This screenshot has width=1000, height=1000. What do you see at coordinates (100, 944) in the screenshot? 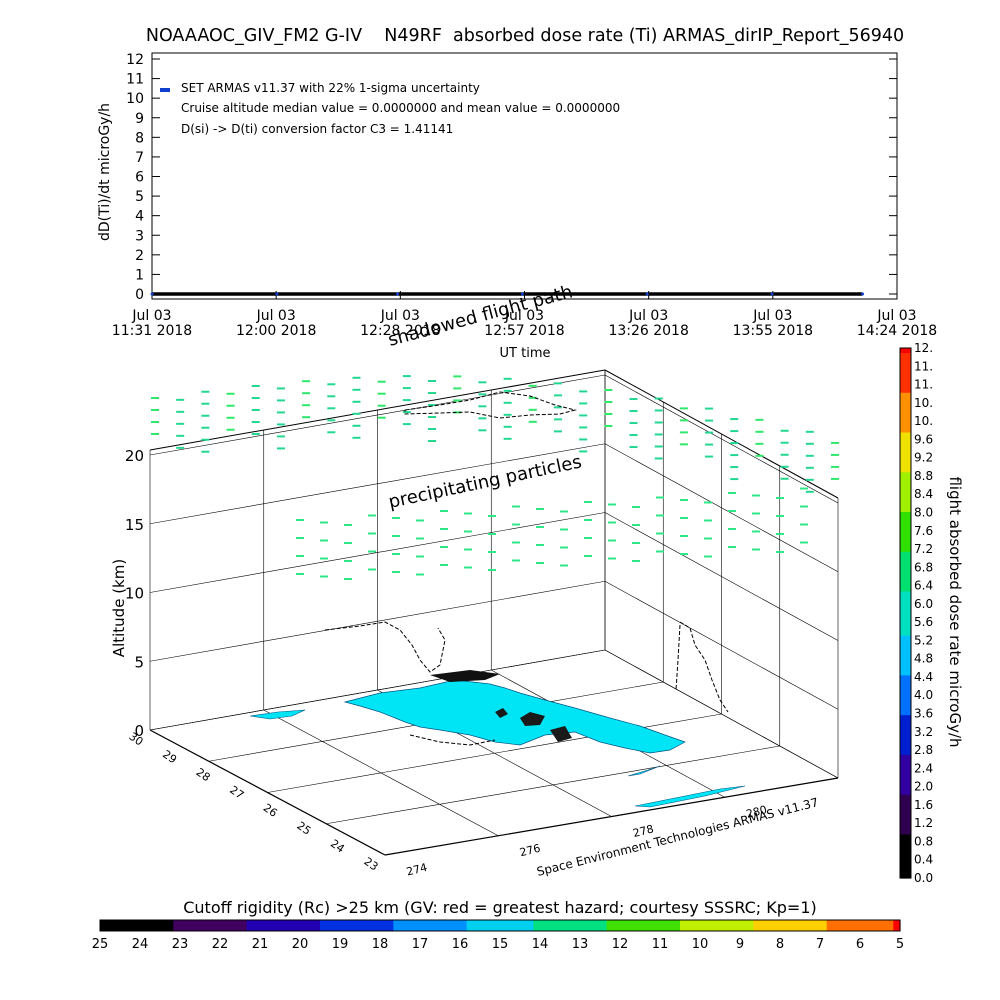
I see `rigidity-colorbar-tick-label: 25` at bounding box center [100, 944].